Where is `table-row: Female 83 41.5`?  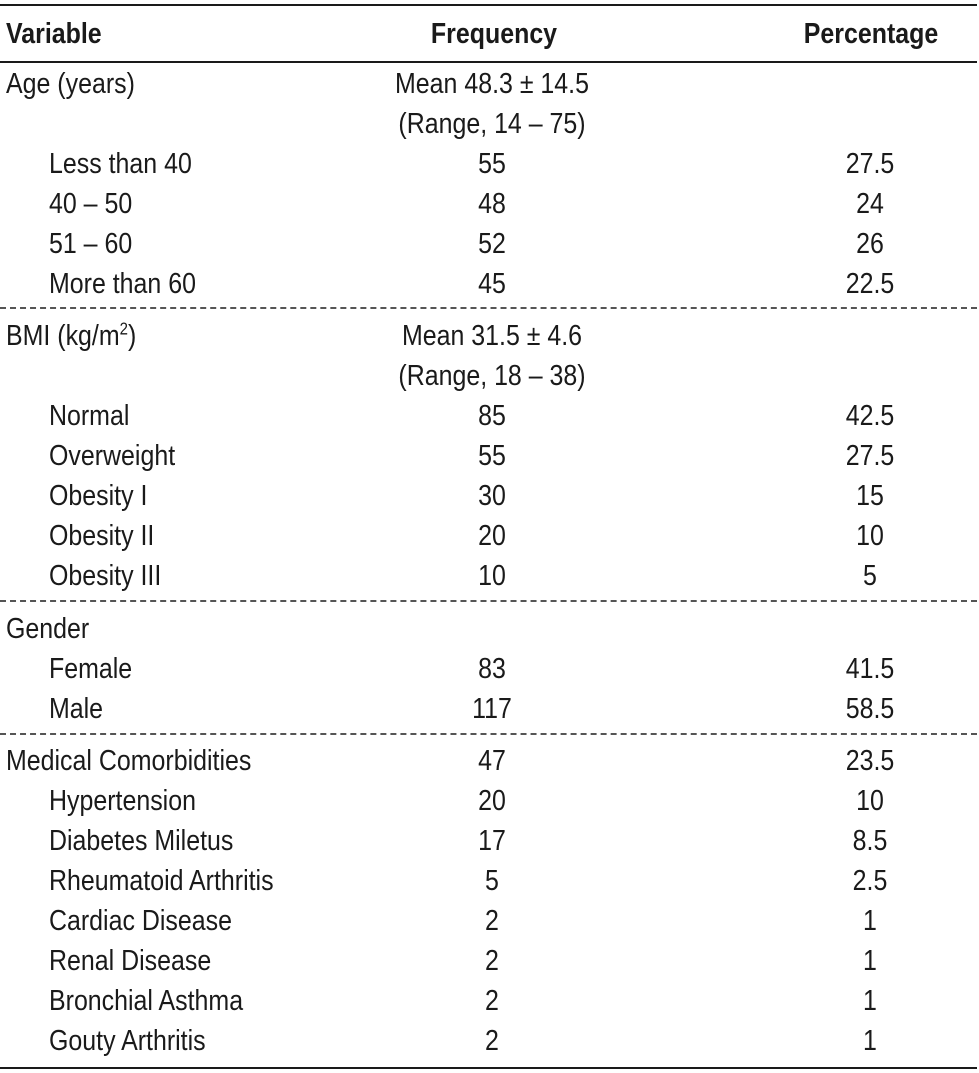
table-row: Female 83 41.5 is located at coordinates (489, 669).